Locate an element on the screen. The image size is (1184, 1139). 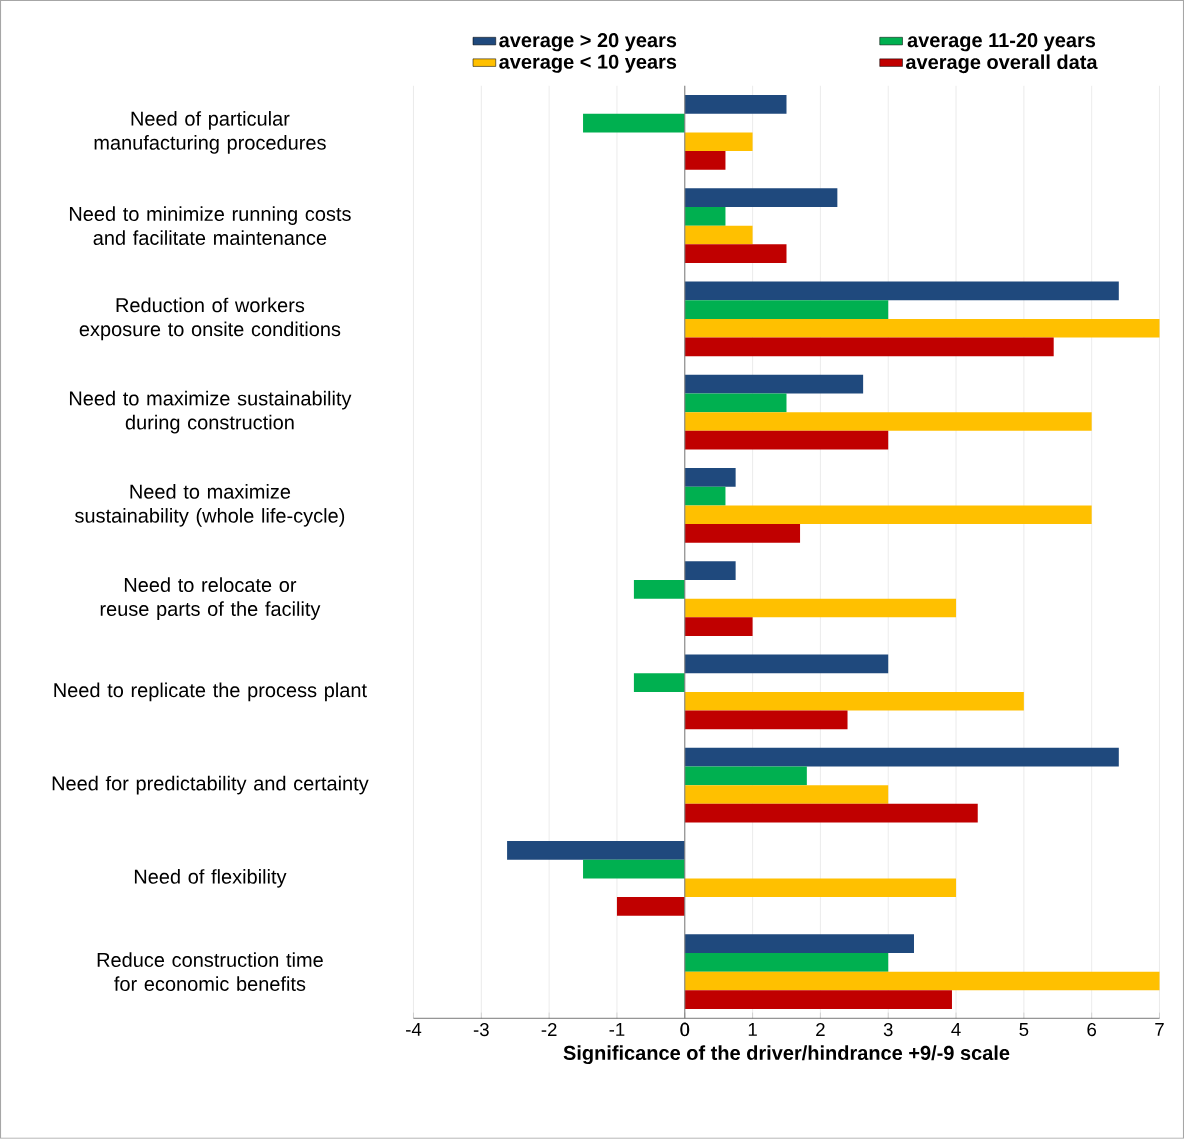
x-tick-label: 4 is located at coordinates (956, 1029).